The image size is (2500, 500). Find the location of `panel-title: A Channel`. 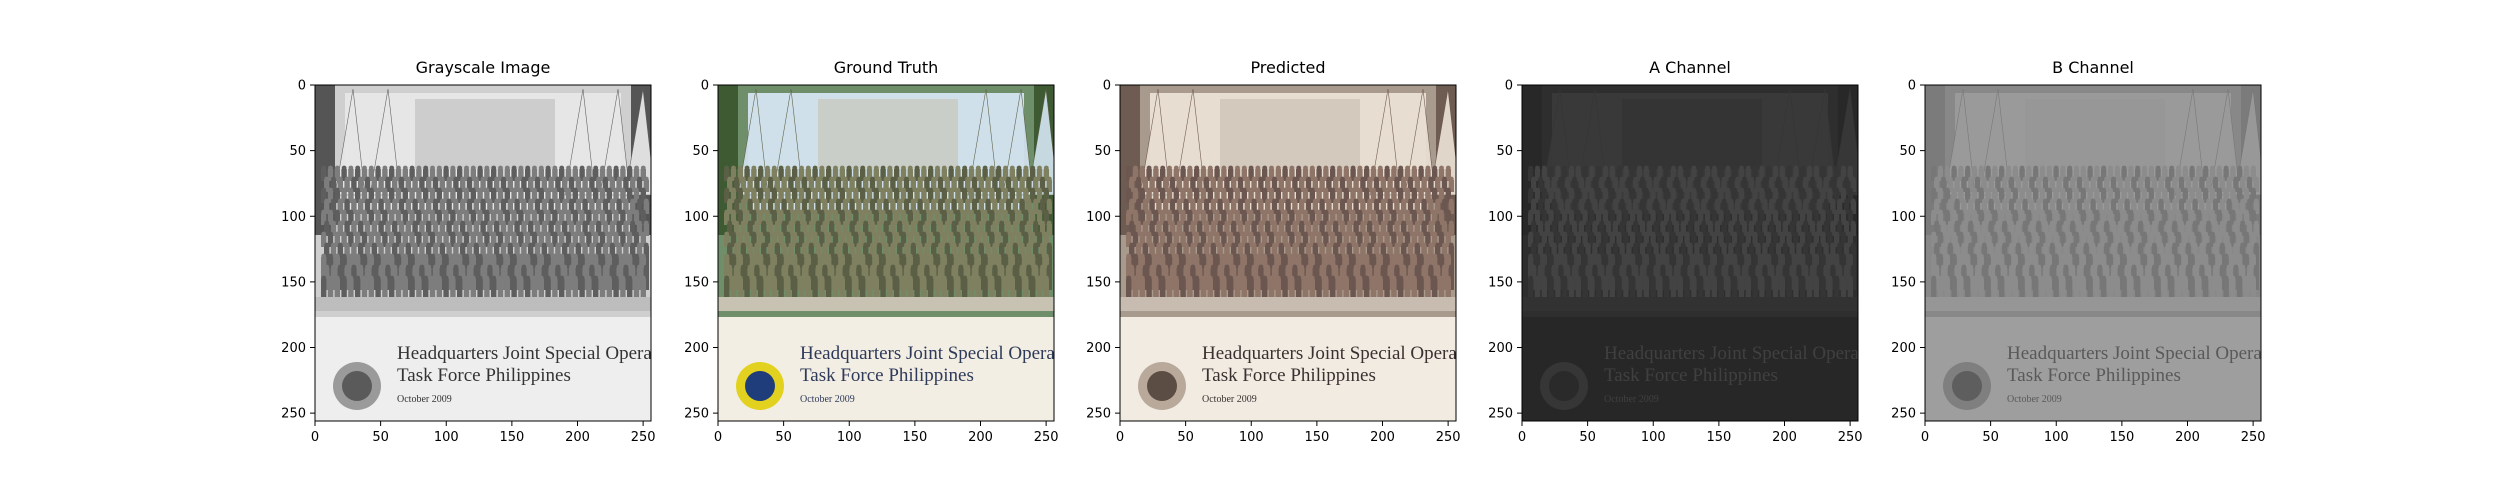

panel-title: A Channel is located at coordinates (1690, 67).